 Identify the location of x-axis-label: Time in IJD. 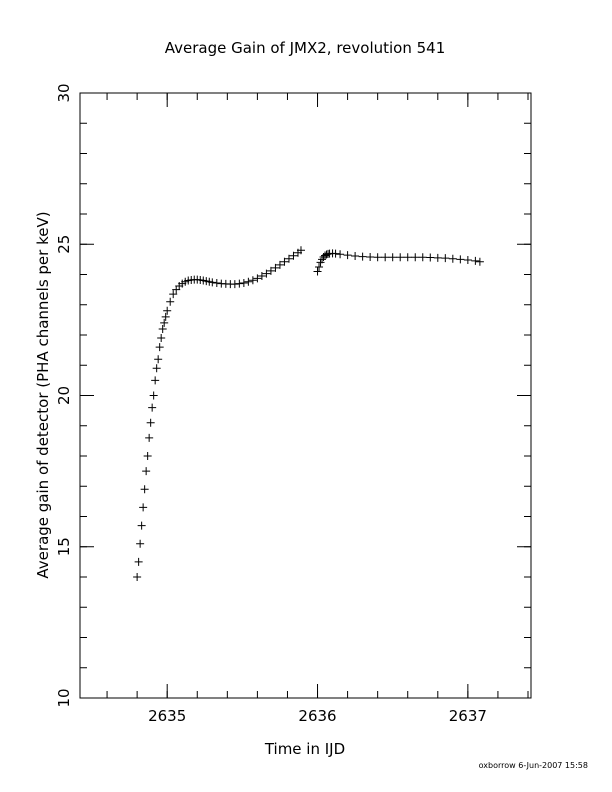
(304, 749).